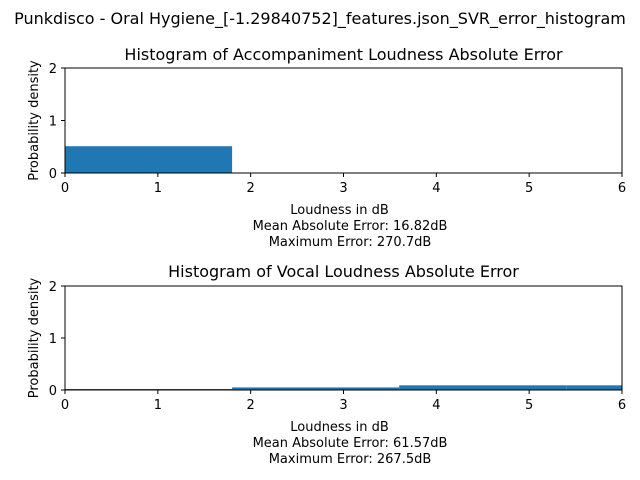  I want to click on panel-1-annotation-0: Mean Absolute Error: 16.82dB, so click(350, 226).